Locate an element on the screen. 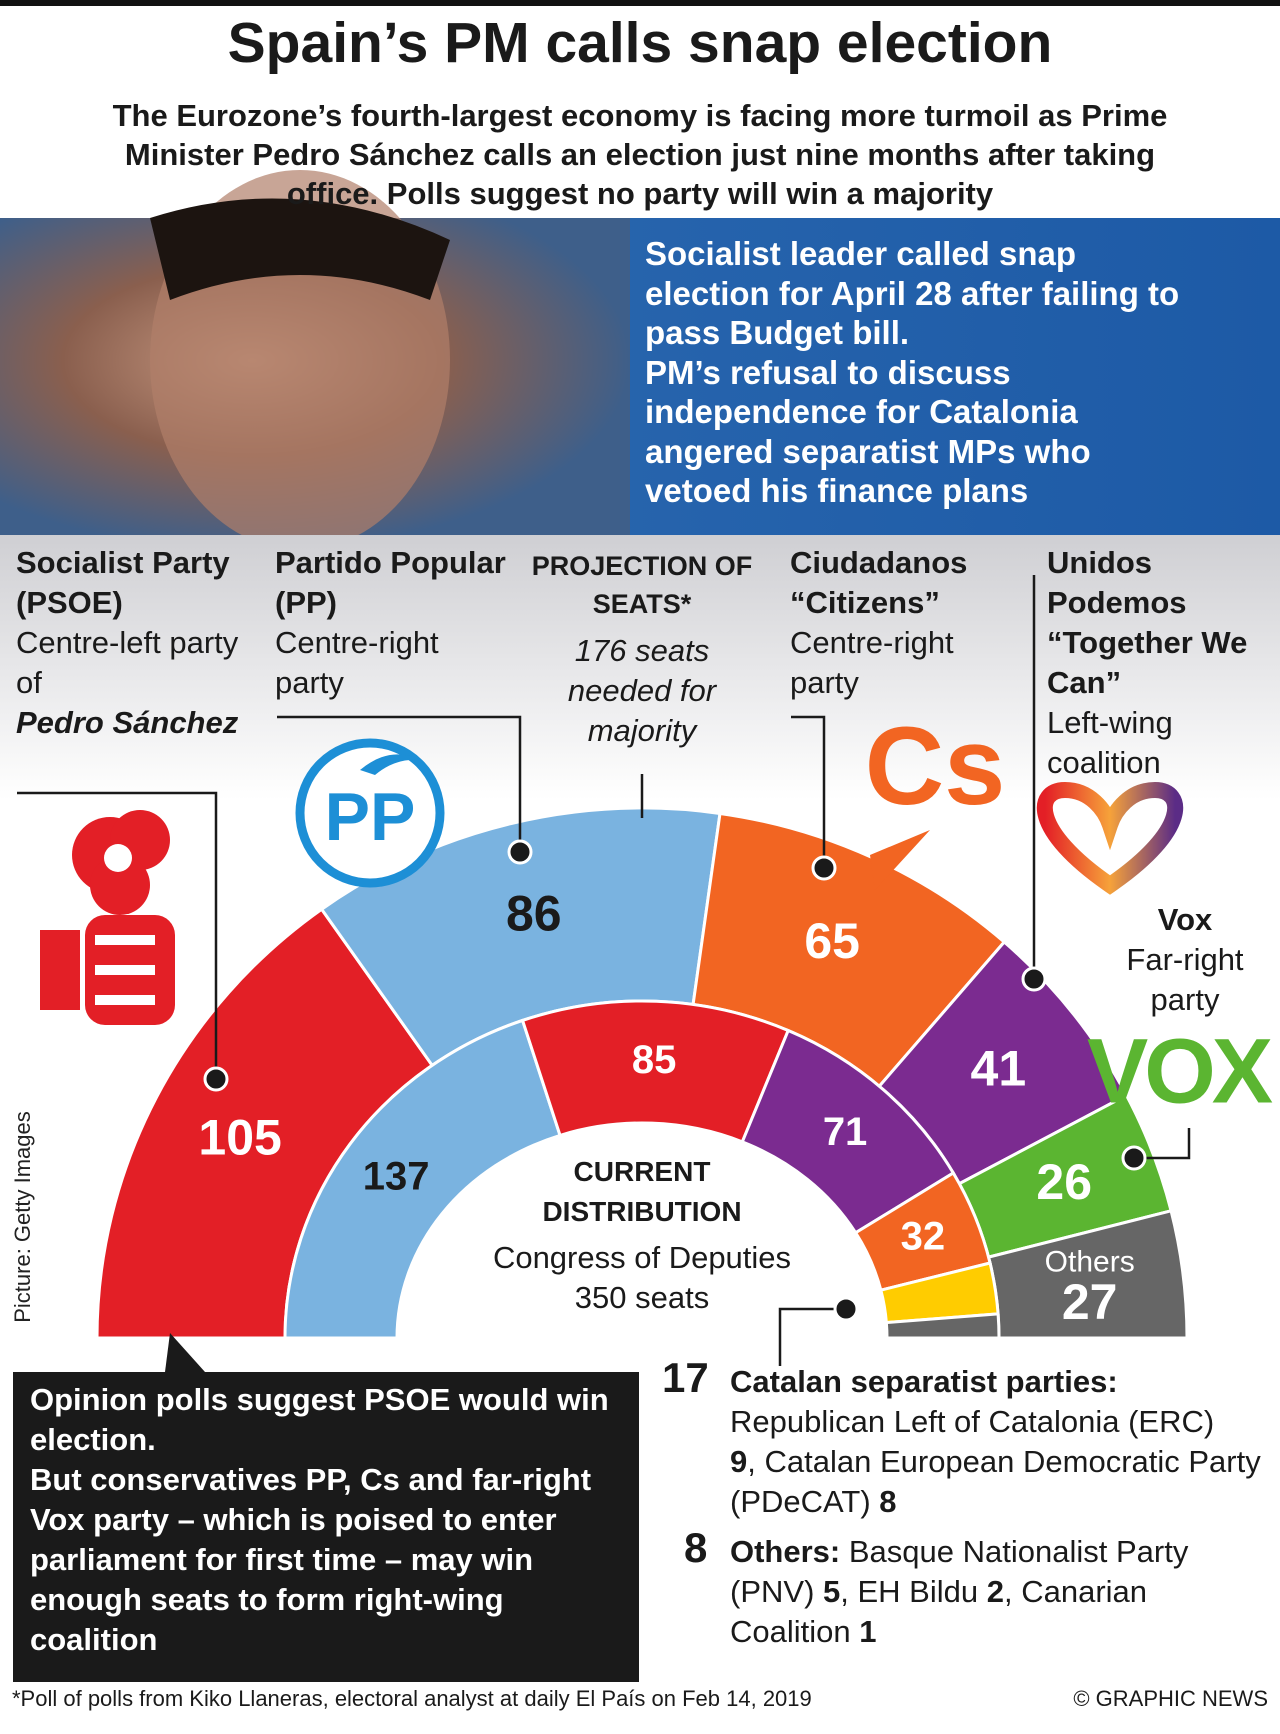 The image size is (1280, 1734). party-vox: Vox Far-right party is located at coordinates (1185, 960).